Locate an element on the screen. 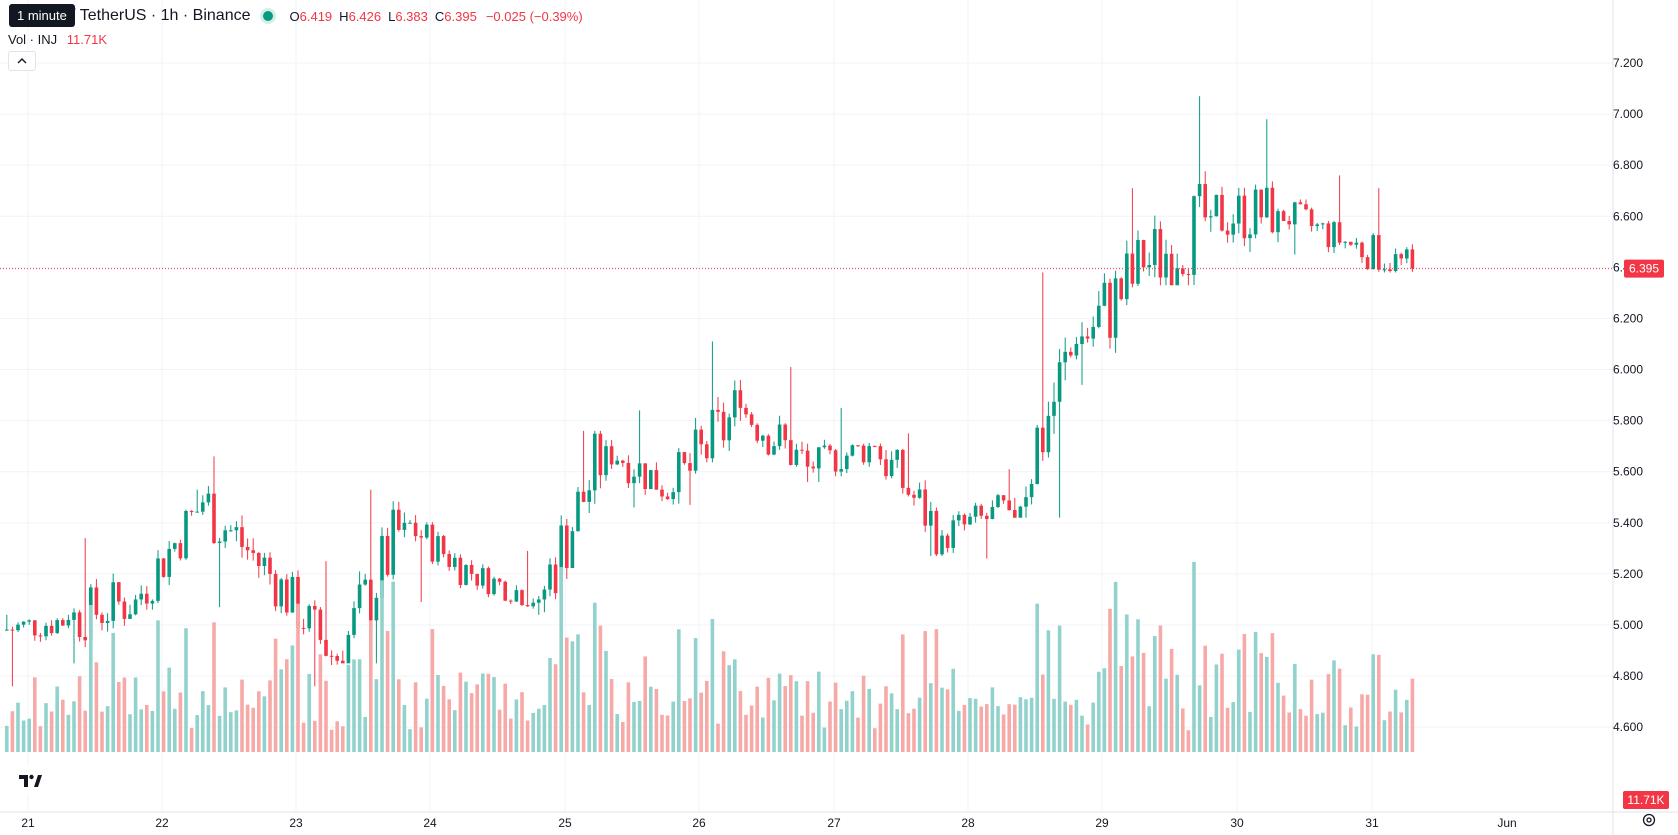 The width and height of the screenshot is (1678, 835). y-tick-label: 5.000 is located at coordinates (1628, 625).